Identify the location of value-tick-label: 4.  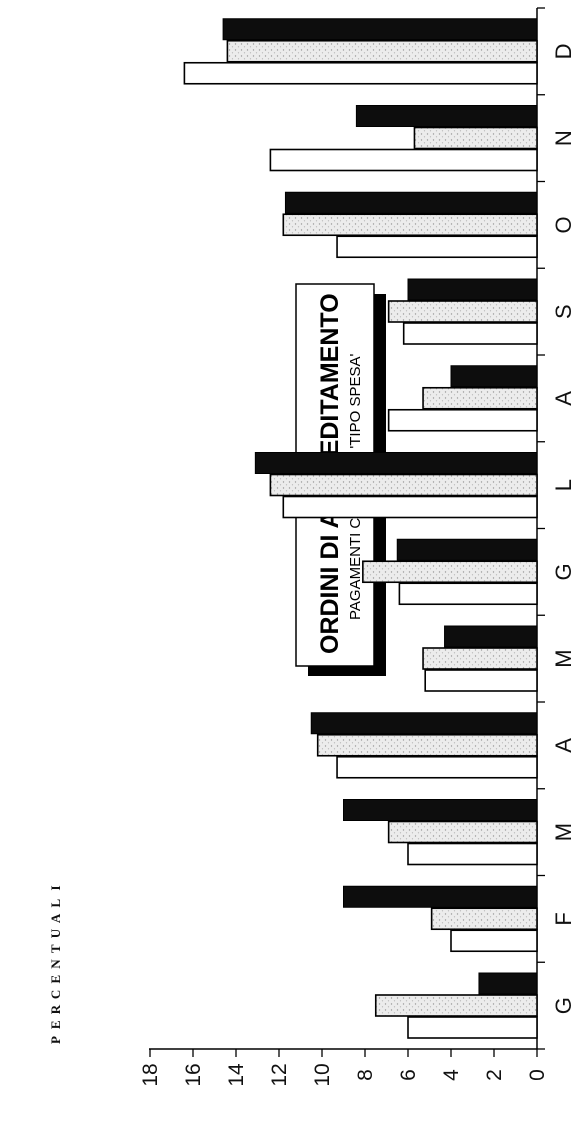
(451, 1075).